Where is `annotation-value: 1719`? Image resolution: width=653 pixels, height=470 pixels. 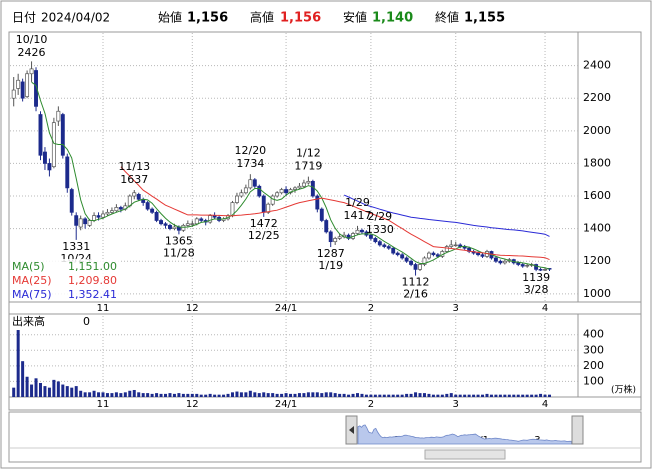
annotation-value: 1719 is located at coordinates (308, 166).